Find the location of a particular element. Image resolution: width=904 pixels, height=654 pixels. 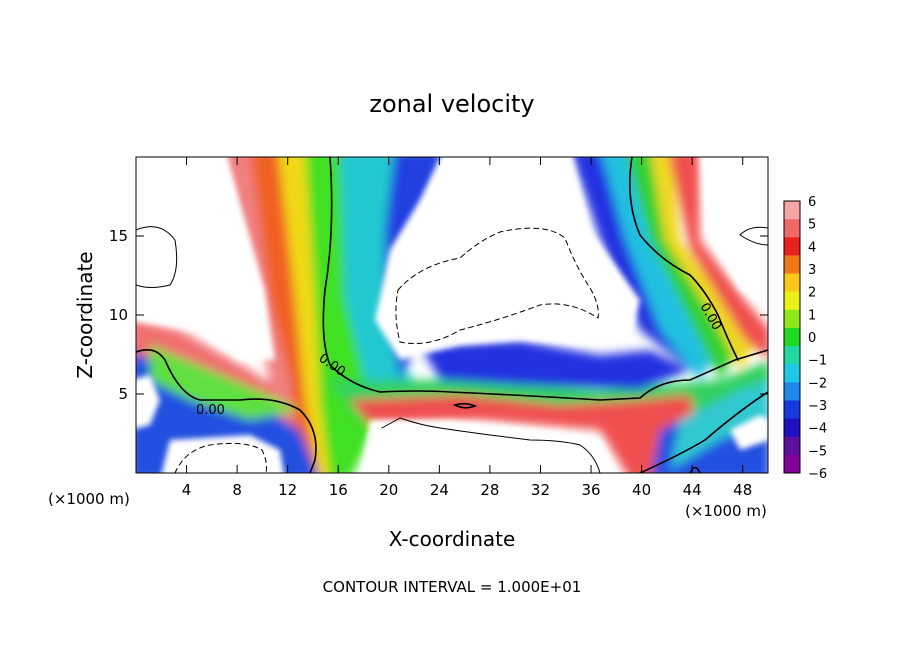

contour-dashed-center is located at coordinates (497, 285).